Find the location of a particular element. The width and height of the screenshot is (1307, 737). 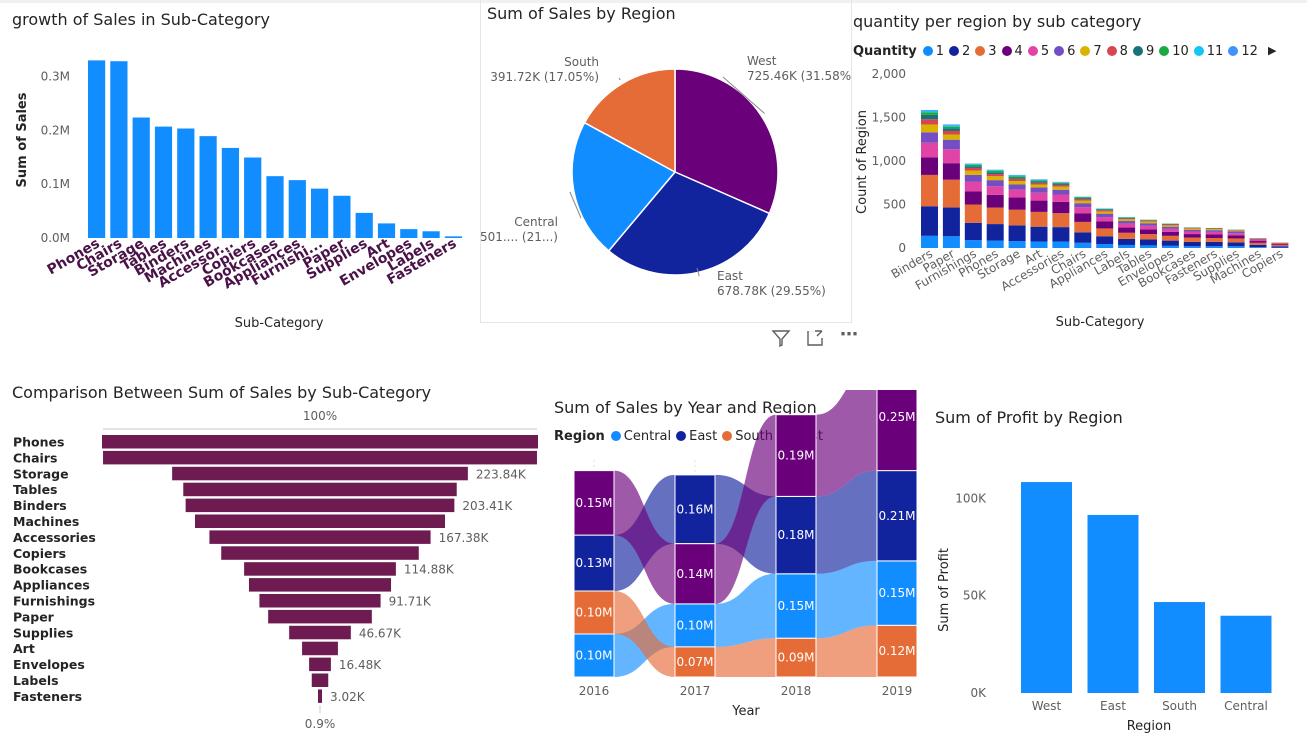

chart-legend: Quantity 1 2 3 4 5 6 7 8 9 10 11 12 is located at coordinates (1058, 51).